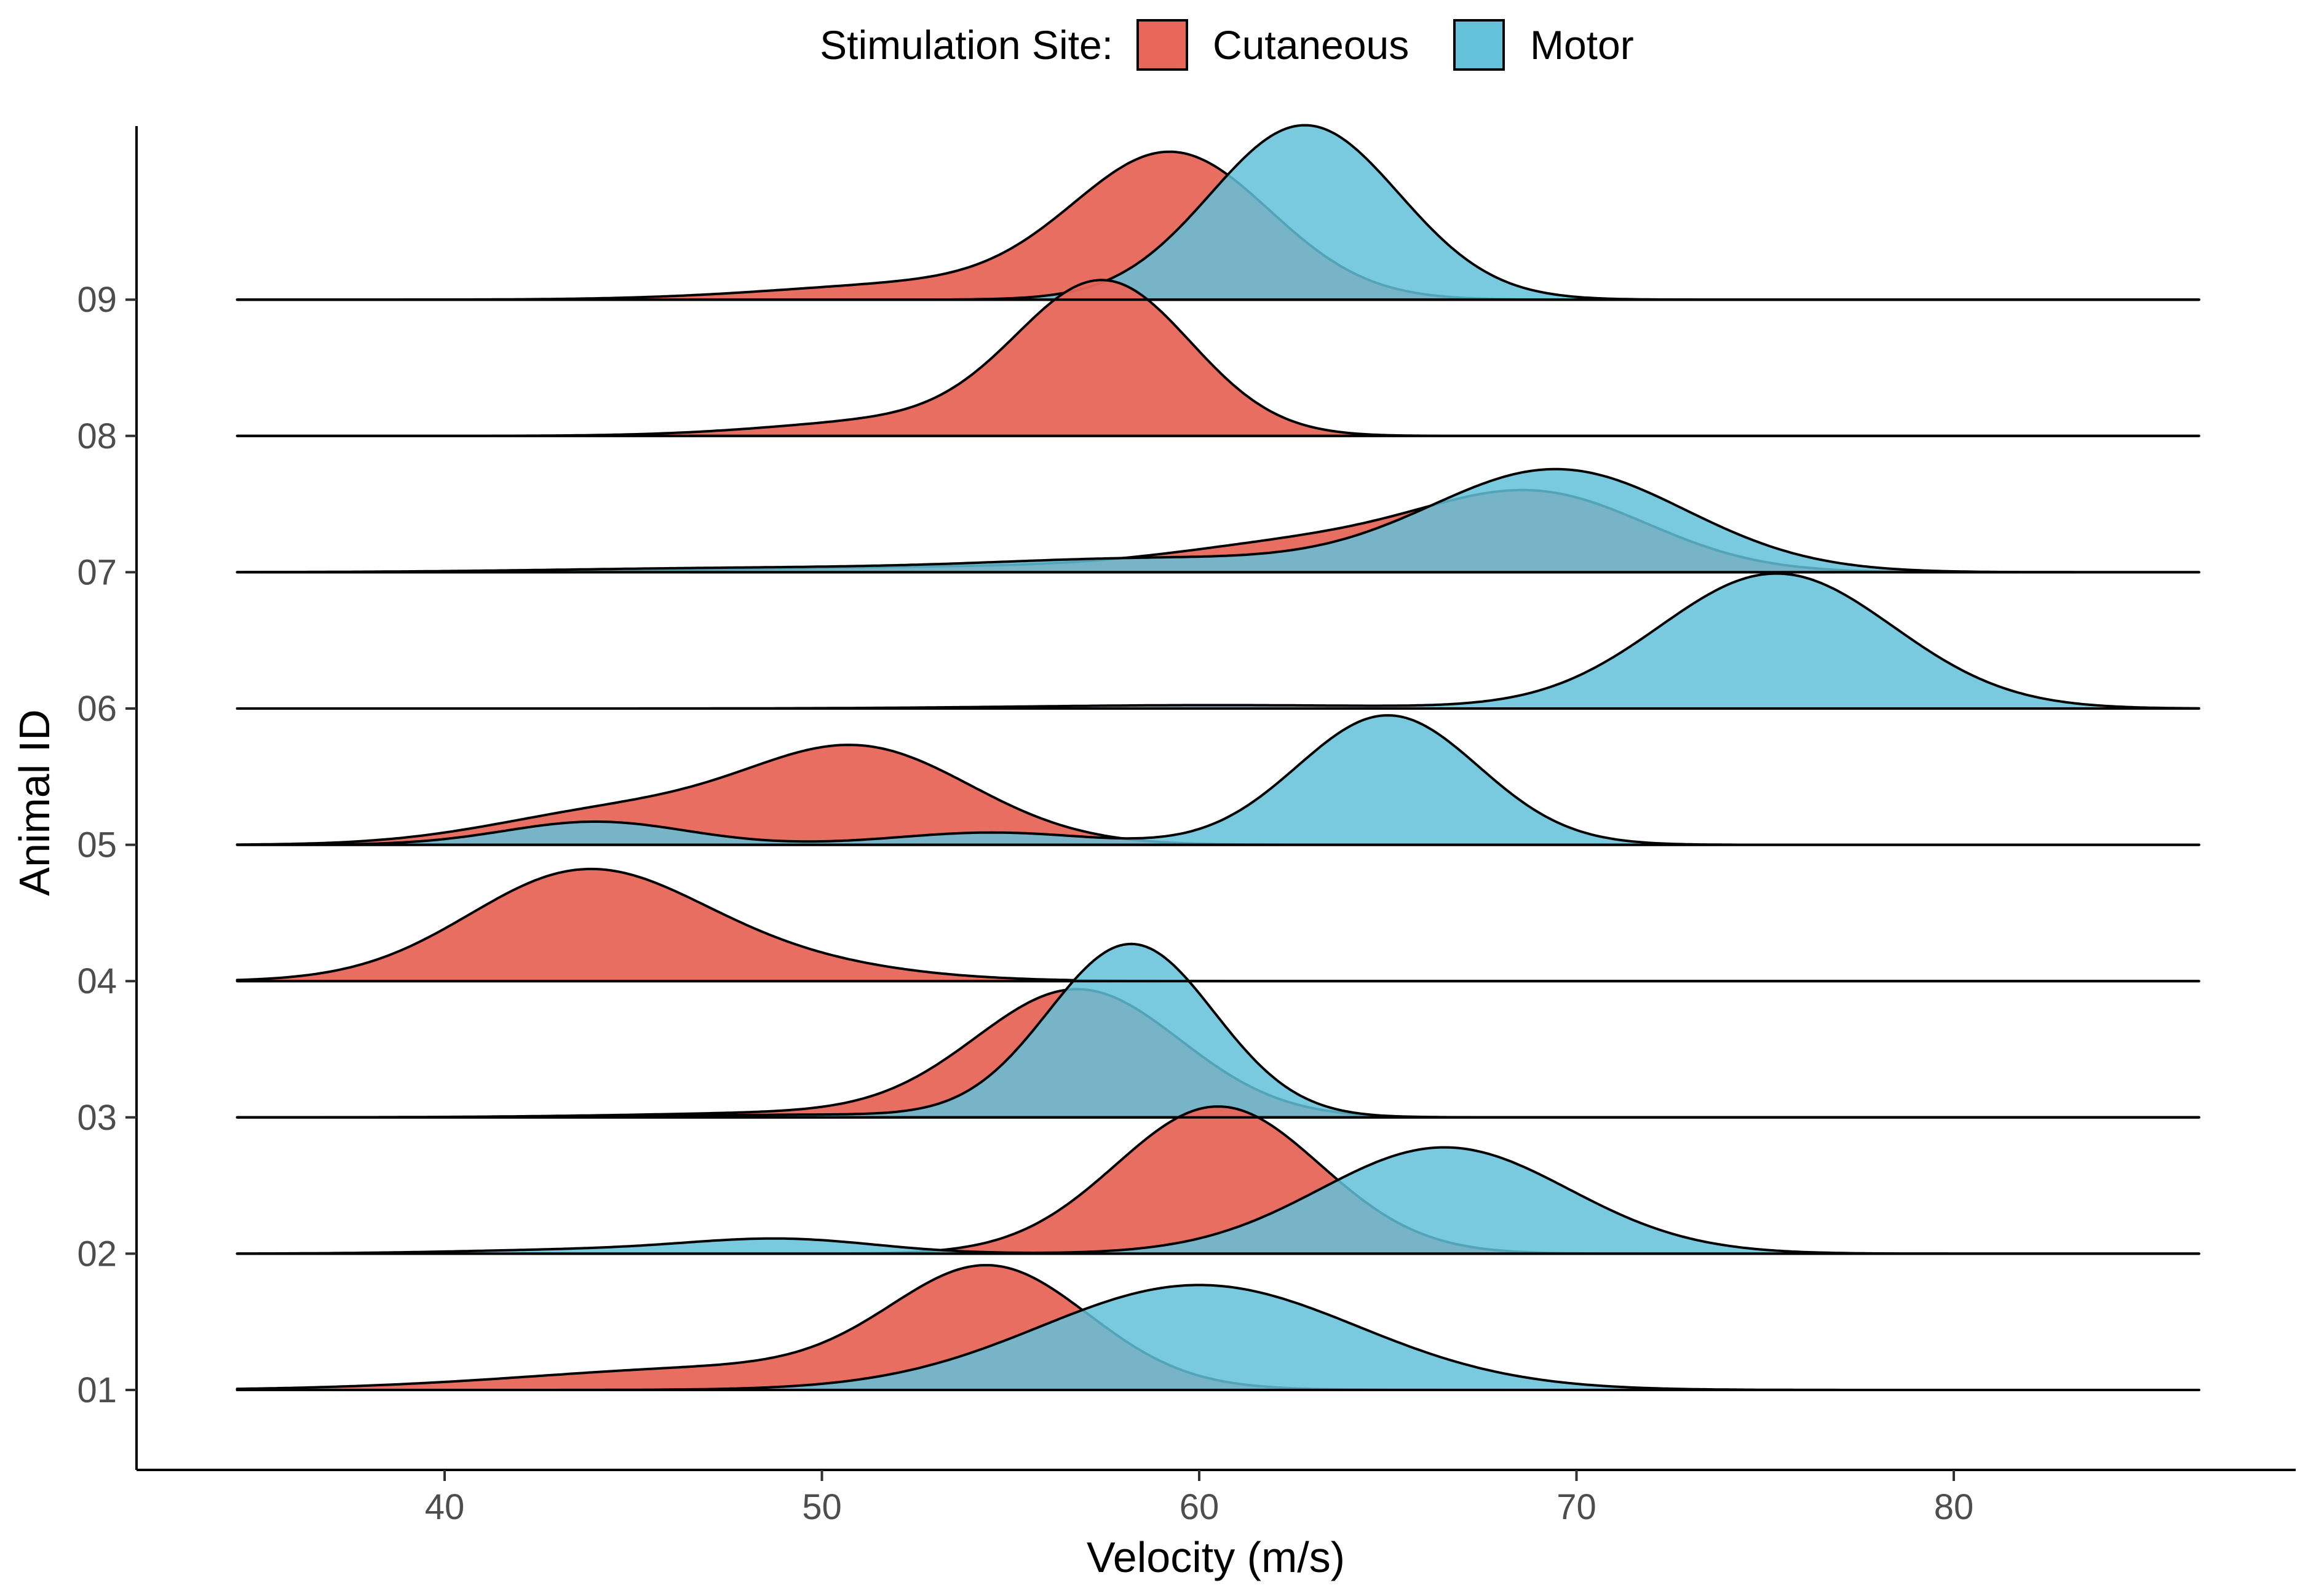 This screenshot has width=2308, height=1596. I want to click on x-tick-label-80: 80, so click(1954, 1507).